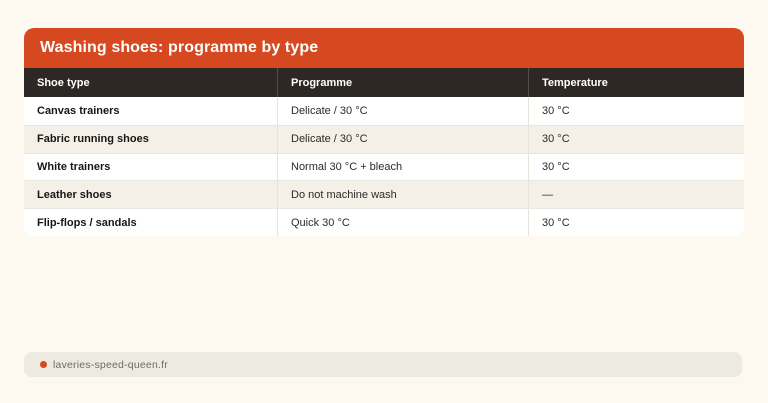 Image resolution: width=768 pixels, height=403 pixels. Describe the element at coordinates (63, 82) in the screenshot. I see `column-header-shoe-type: Shoe type` at that location.